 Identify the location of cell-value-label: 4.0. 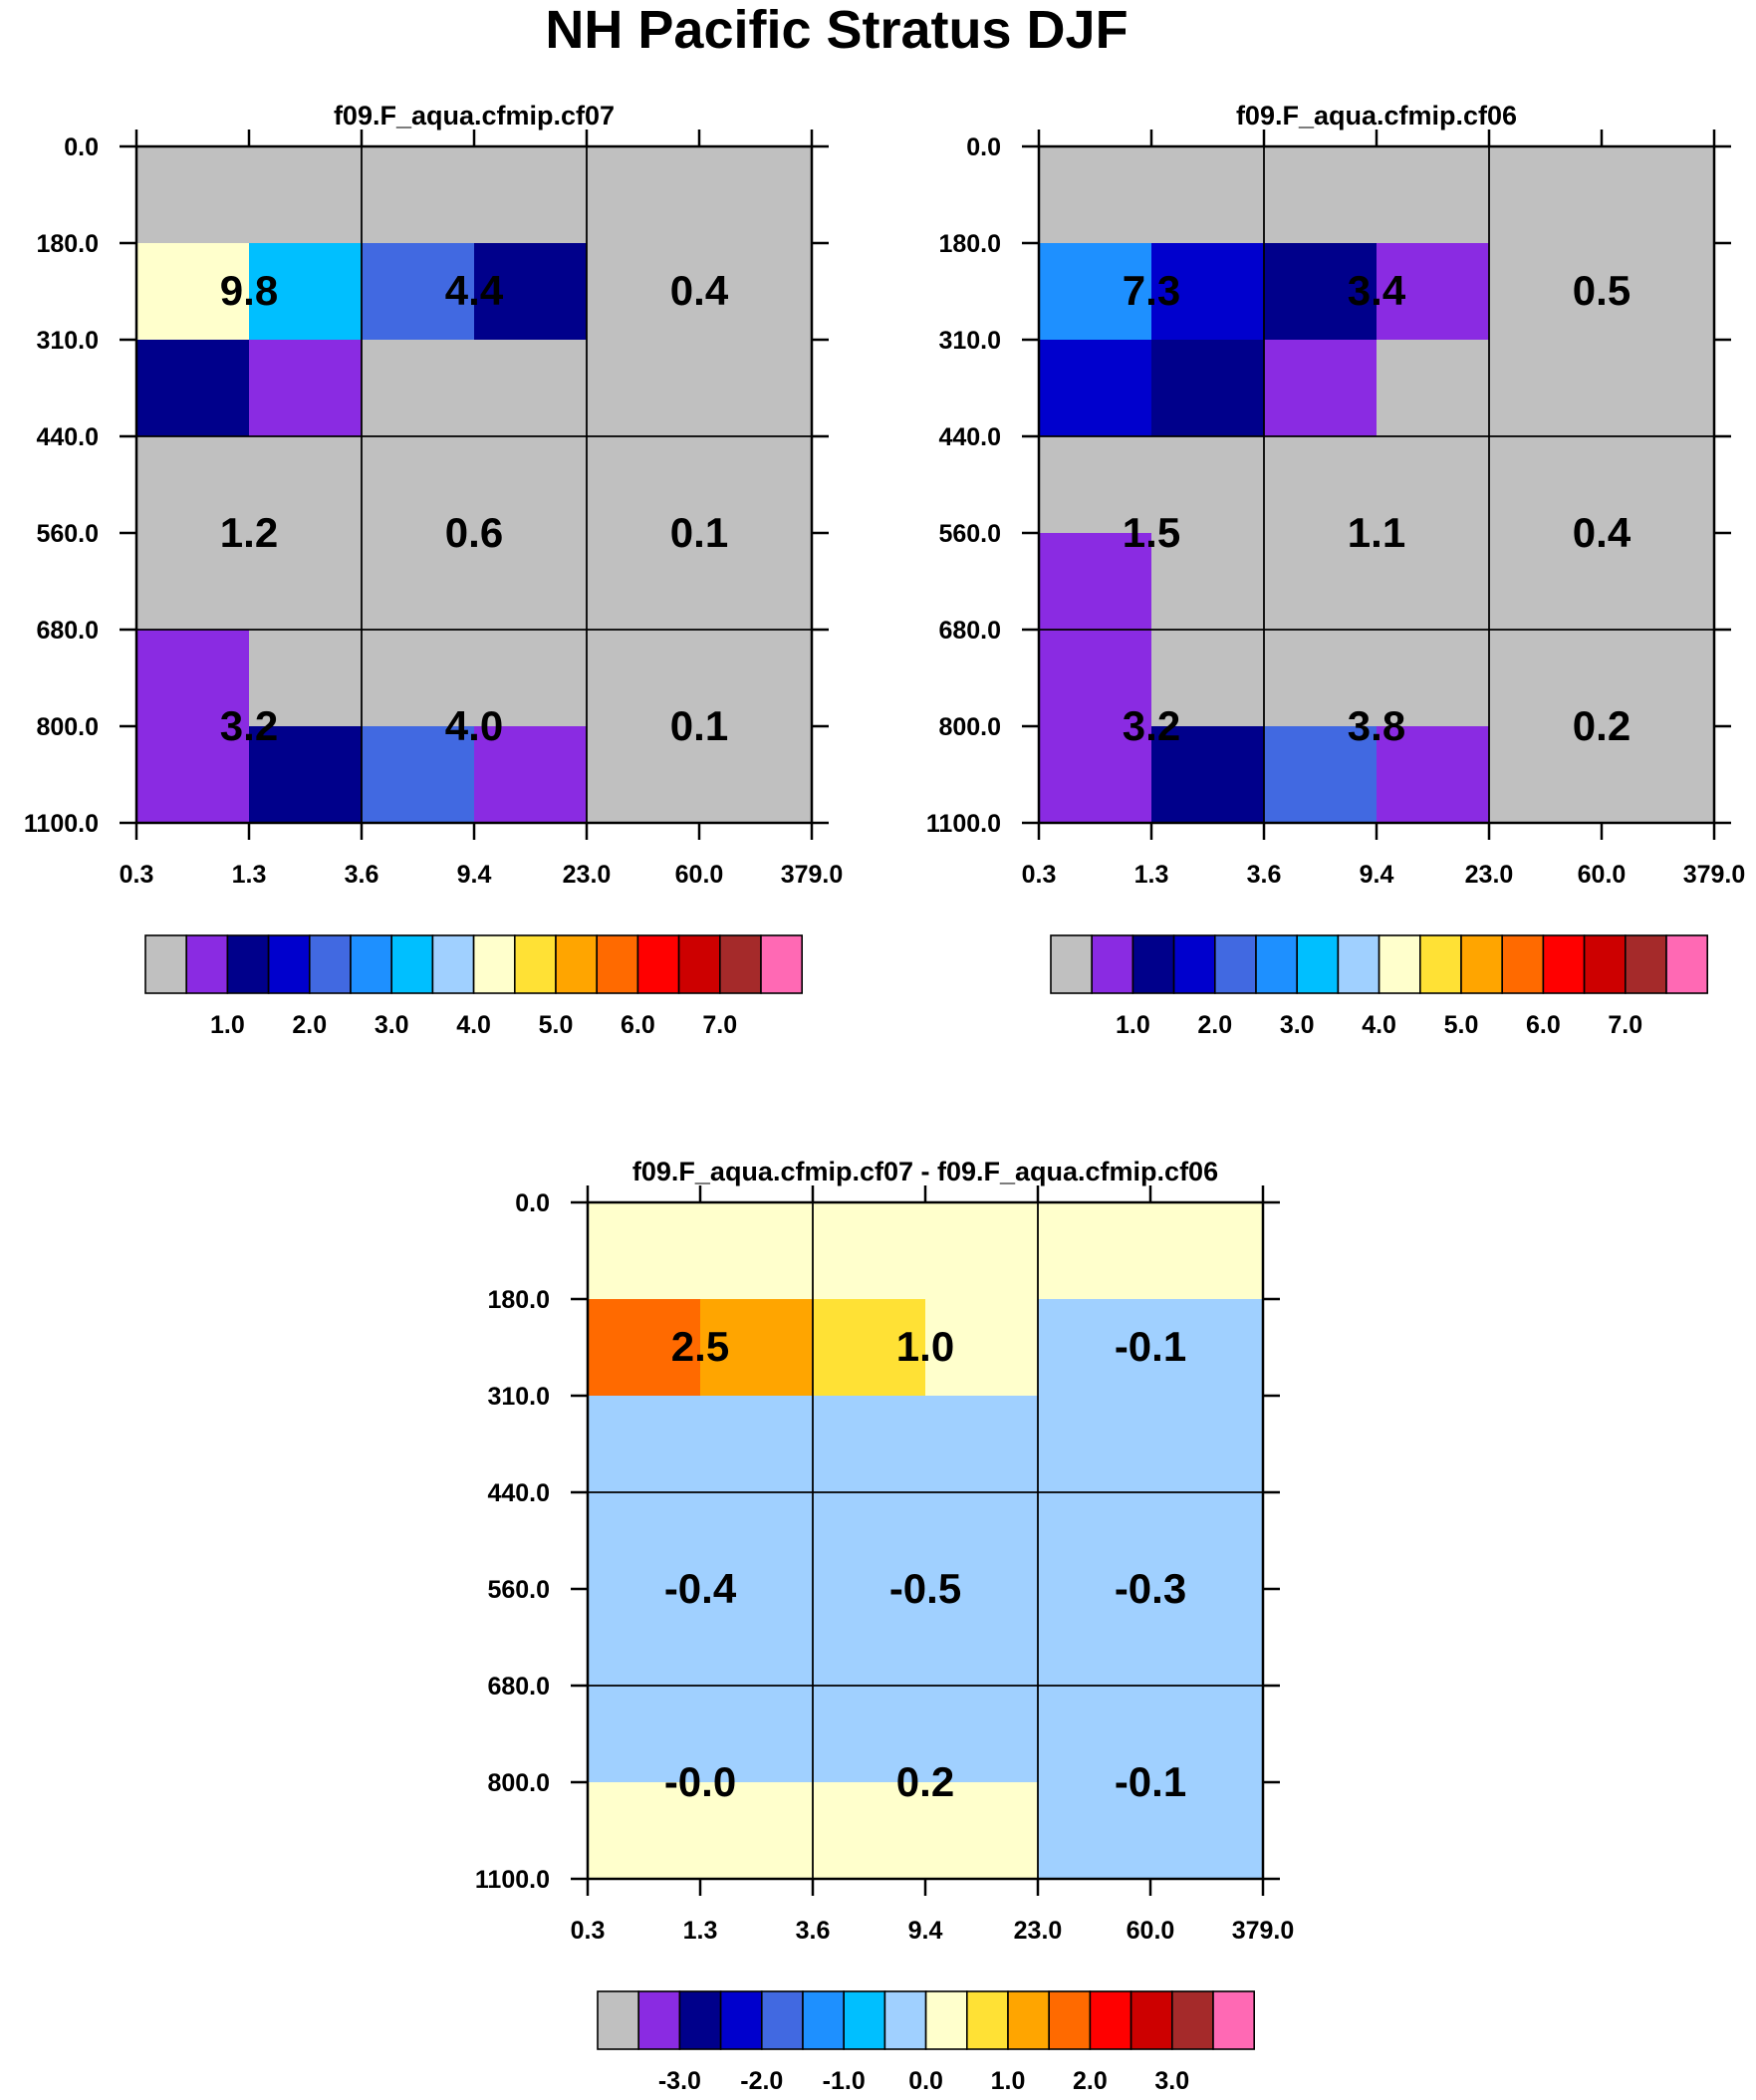
(474, 725).